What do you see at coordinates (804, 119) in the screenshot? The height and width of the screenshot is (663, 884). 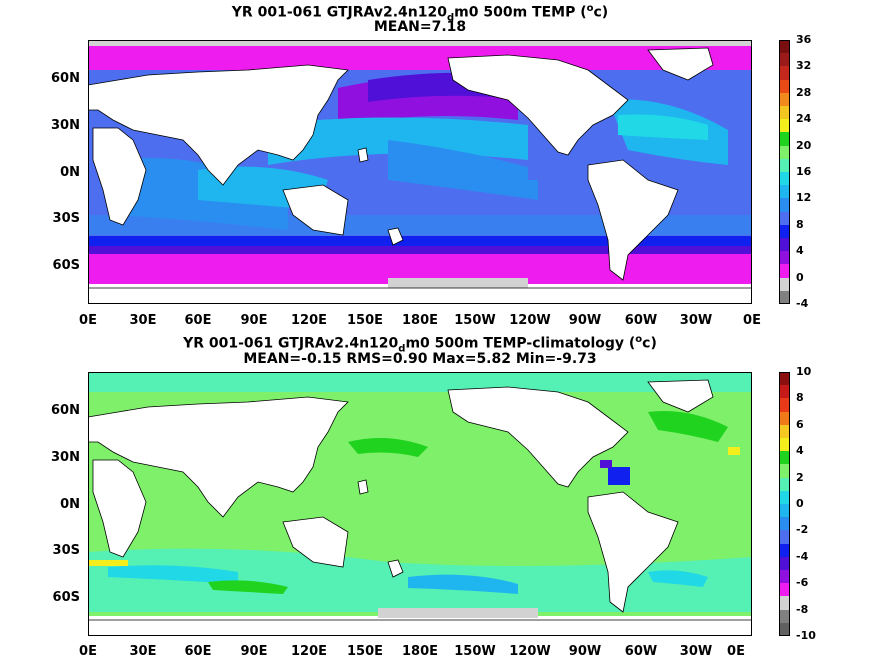 I see `colorbar-tick-label: 24` at bounding box center [804, 119].